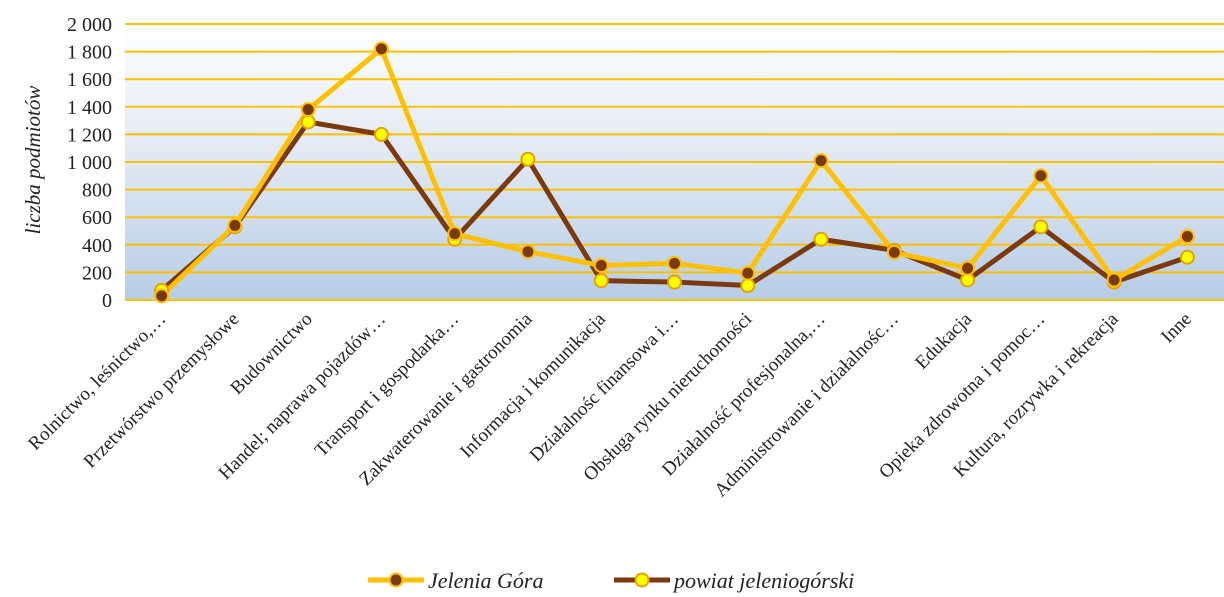 Image resolution: width=1224 pixels, height=597 pixels. What do you see at coordinates (89, 53) in the screenshot?
I see `y-tick-label: 1 800` at bounding box center [89, 53].